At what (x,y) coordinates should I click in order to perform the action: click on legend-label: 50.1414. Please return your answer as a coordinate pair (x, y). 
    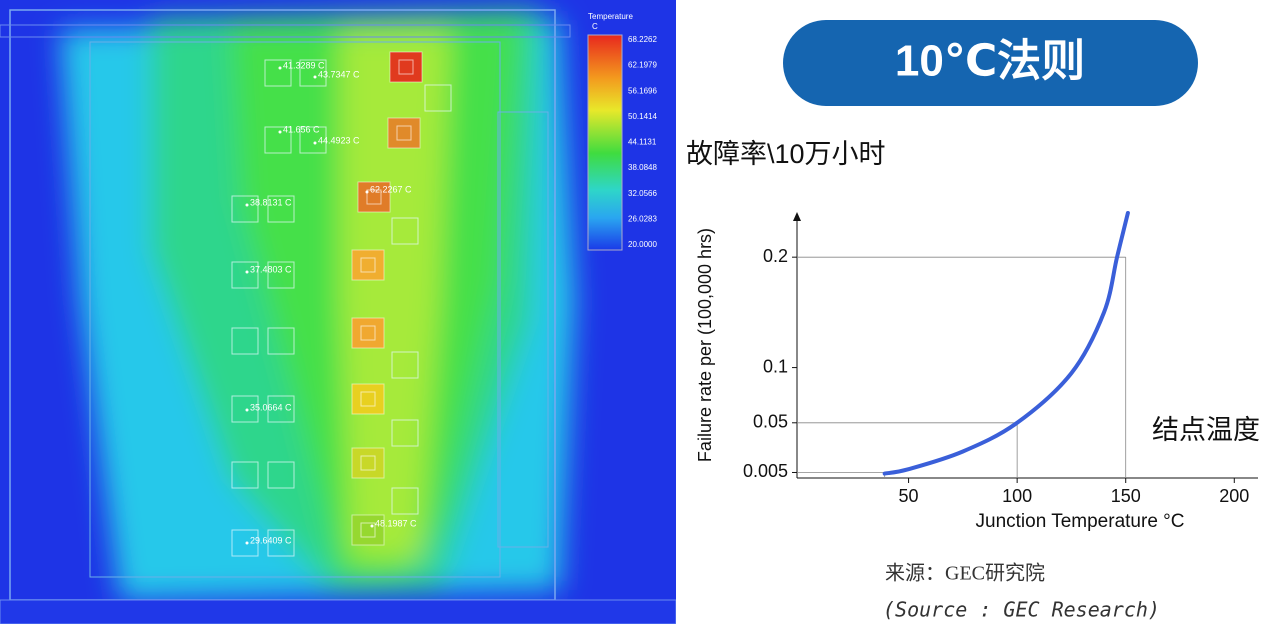
    Looking at the image, I should click on (642, 116).